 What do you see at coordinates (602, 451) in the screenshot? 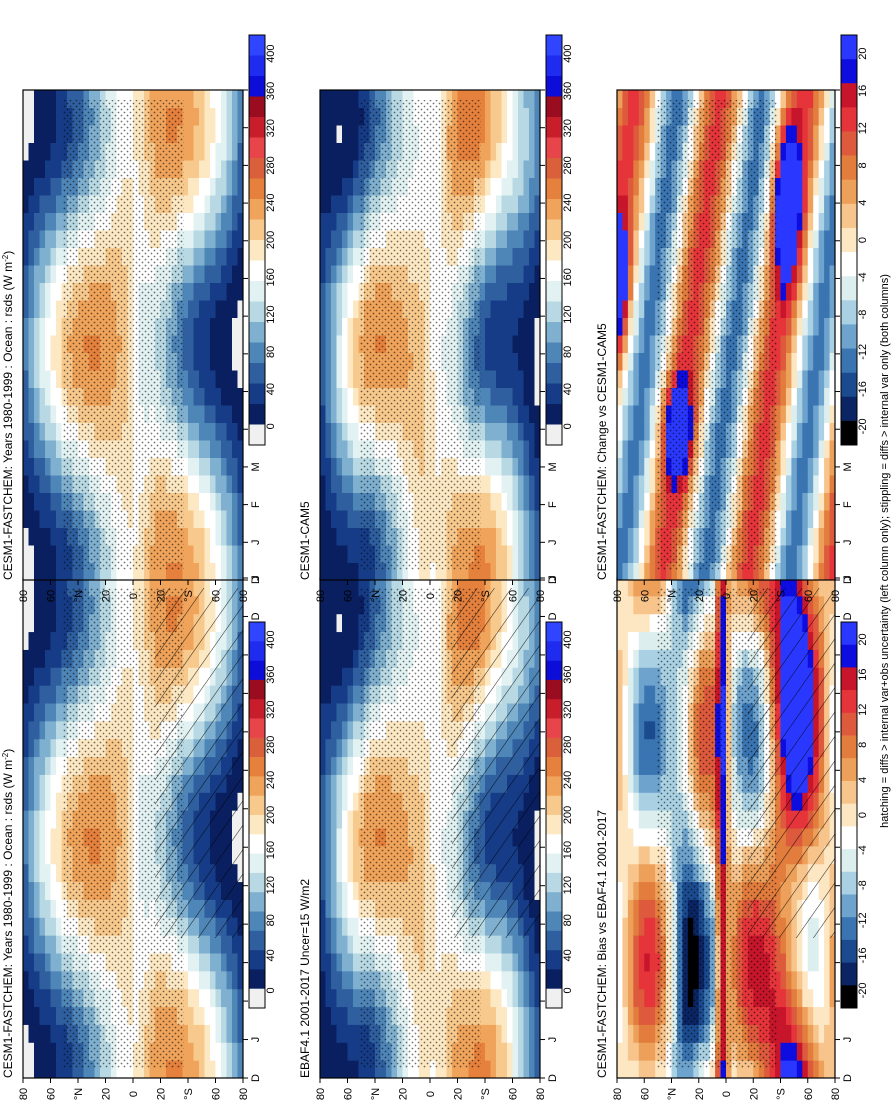
I see `panel-title: CESM1-FASTCHEM: Change vs CESM1-CAM5` at bounding box center [602, 451].